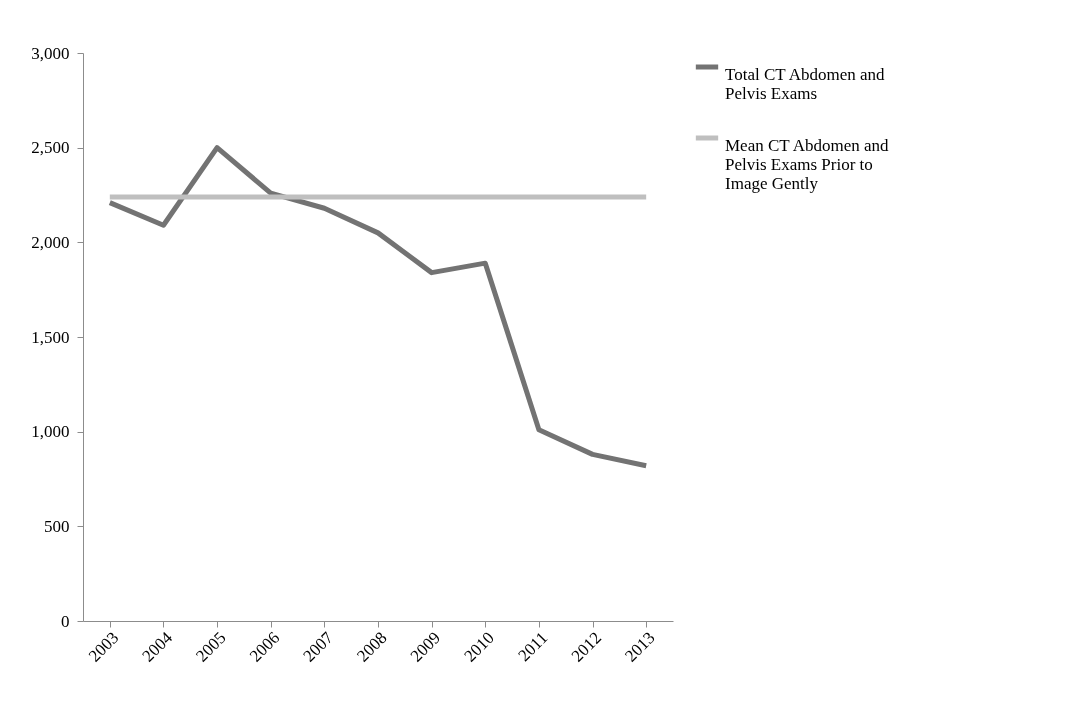 This screenshot has width=1075, height=707. I want to click on y-tick-label: 500, so click(57, 526).